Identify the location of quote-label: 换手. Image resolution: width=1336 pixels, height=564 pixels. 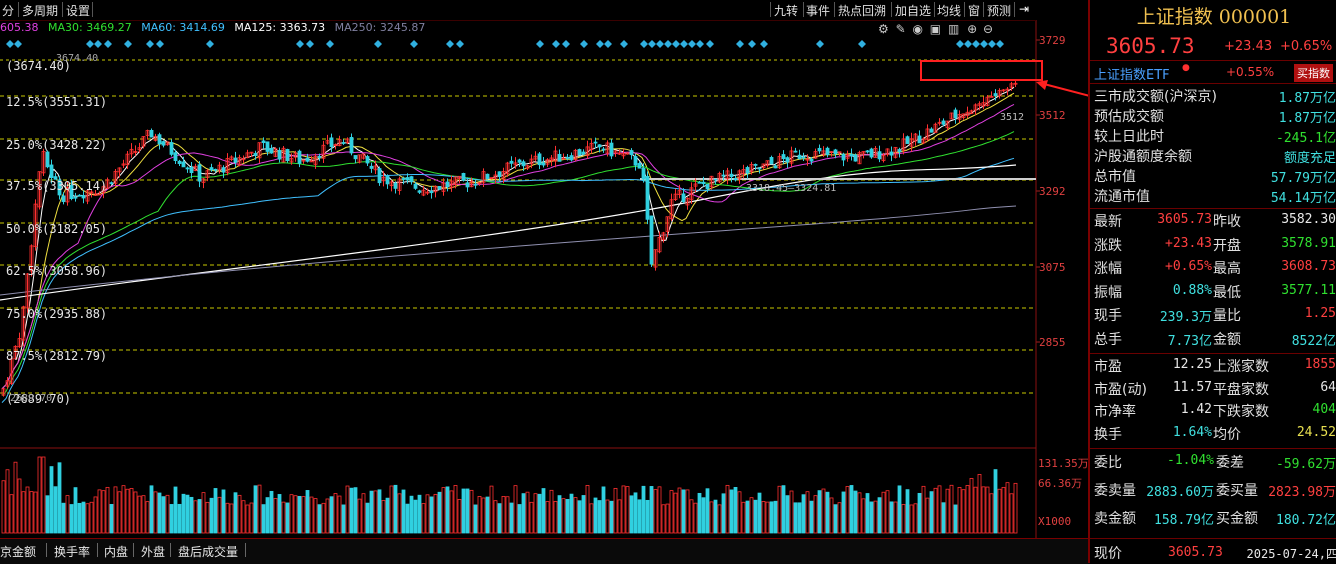
(1108, 434).